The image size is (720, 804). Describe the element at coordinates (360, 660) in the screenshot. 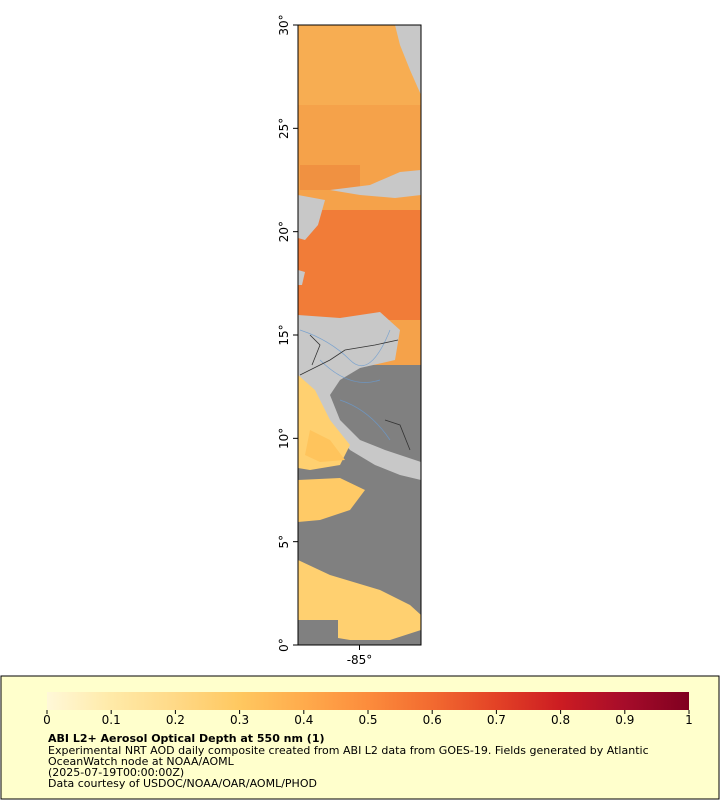

I see `x-tick-label: -85°` at that location.